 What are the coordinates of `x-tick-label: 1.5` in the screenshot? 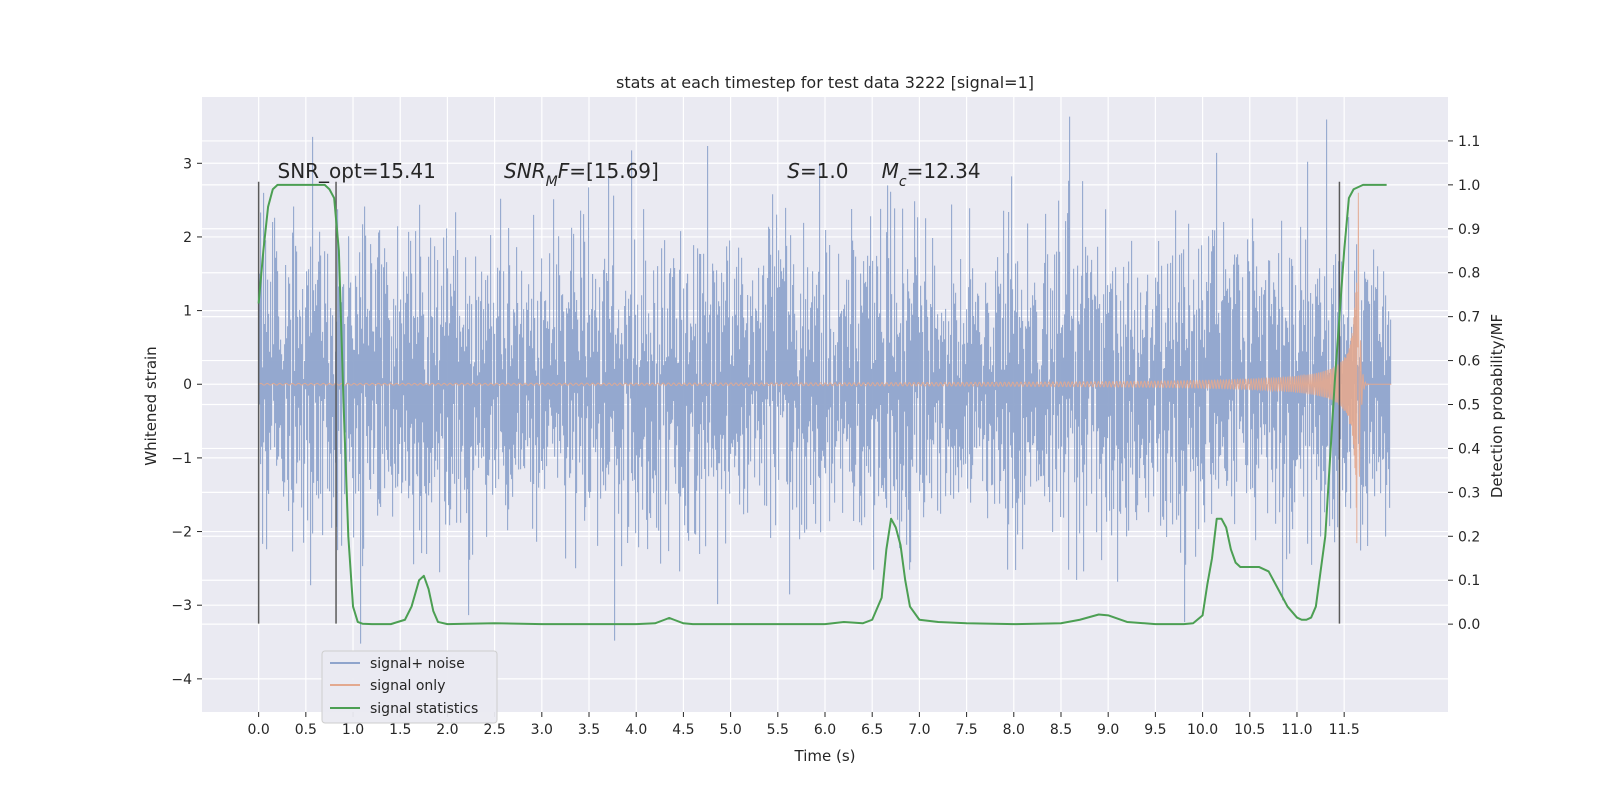 It's located at (400, 730).